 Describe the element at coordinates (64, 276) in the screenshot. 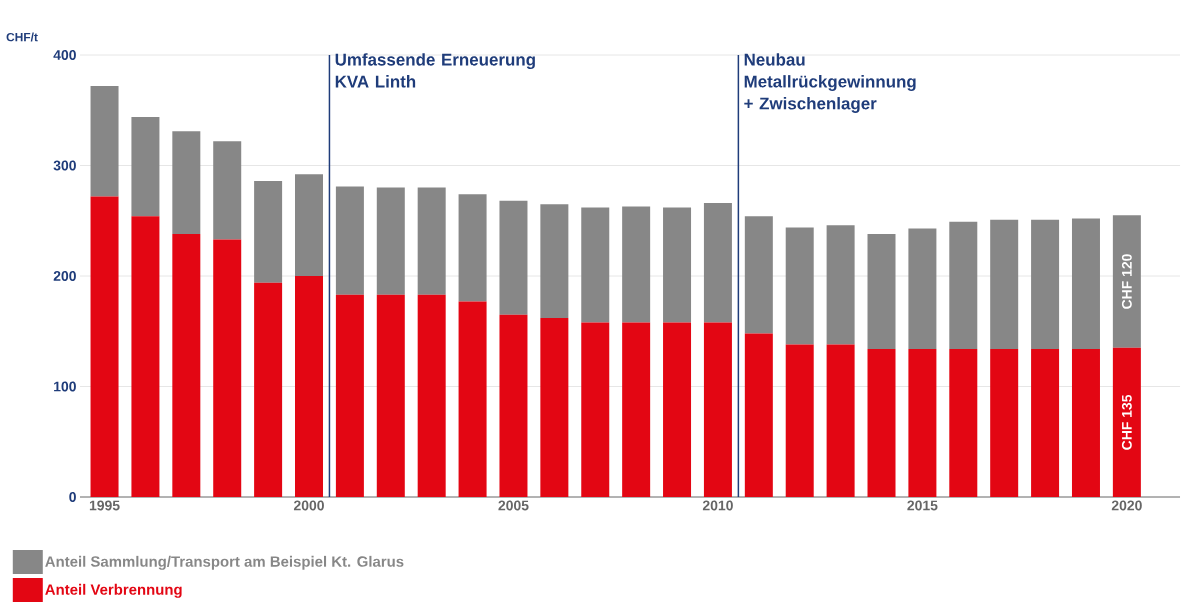

I see `y-tick-label: 200` at that location.